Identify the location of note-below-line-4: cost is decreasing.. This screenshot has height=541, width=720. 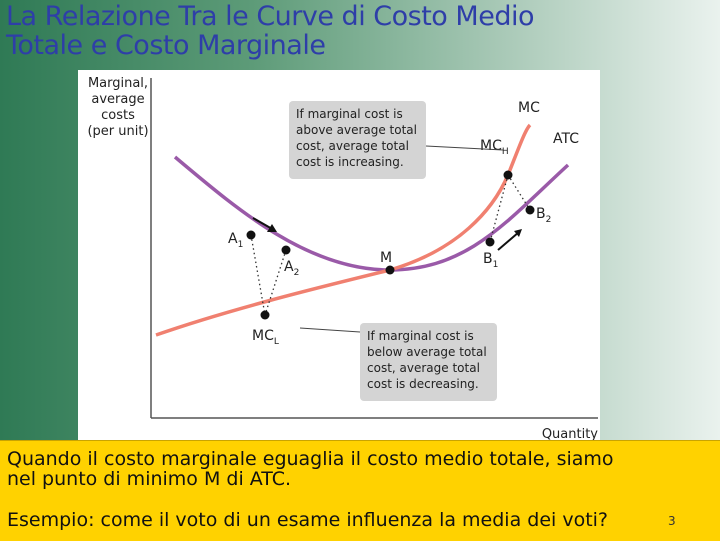
(423, 384).